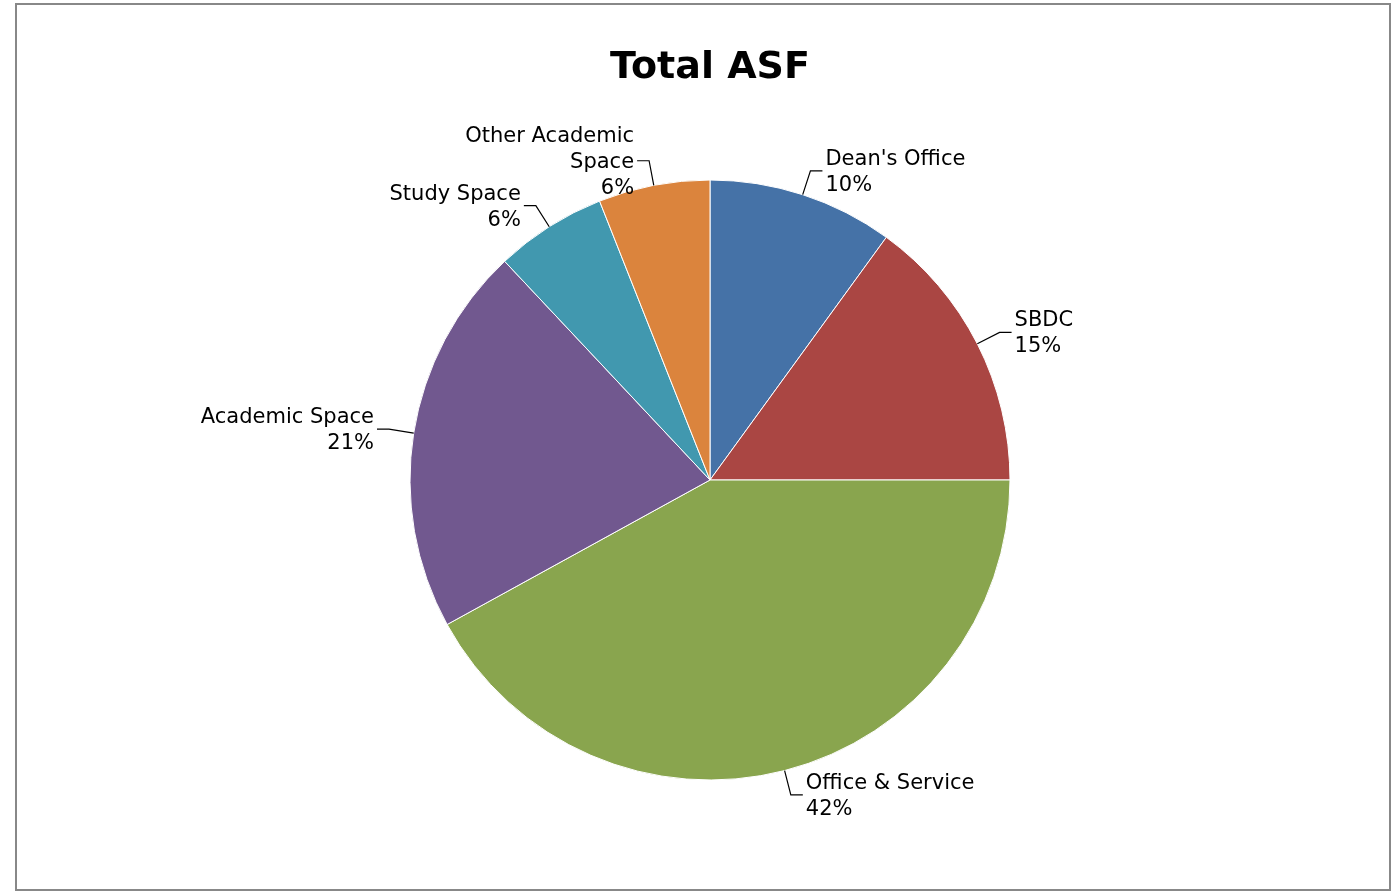 The width and height of the screenshot is (1398, 896). Describe the element at coordinates (1038, 345) in the screenshot. I see `data-label: 15%` at that location.